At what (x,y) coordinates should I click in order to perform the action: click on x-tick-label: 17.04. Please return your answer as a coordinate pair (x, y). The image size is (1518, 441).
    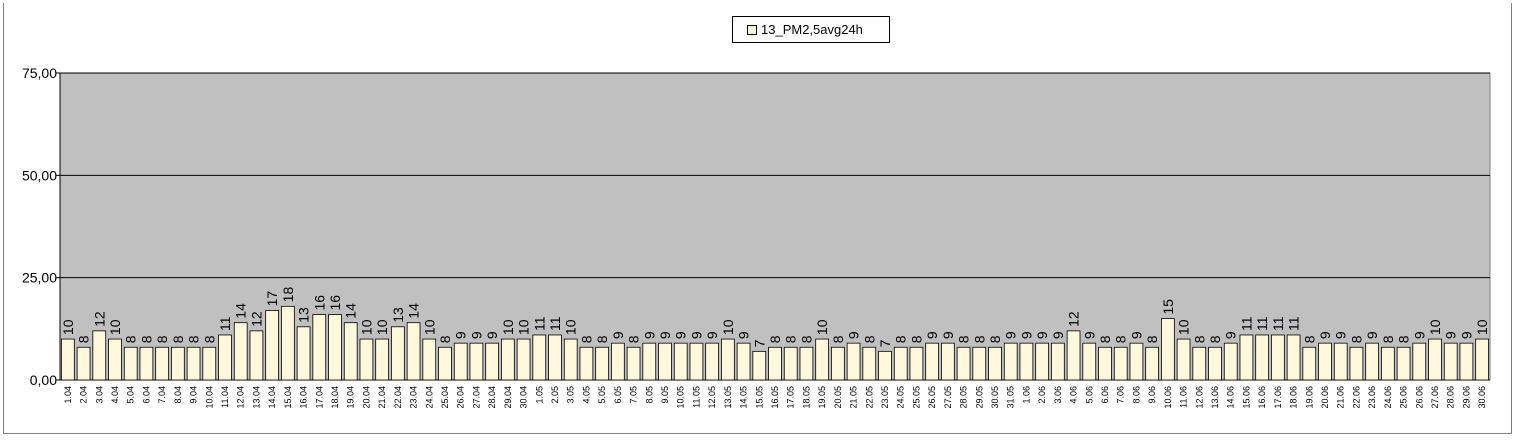
    Looking at the image, I should click on (319, 397).